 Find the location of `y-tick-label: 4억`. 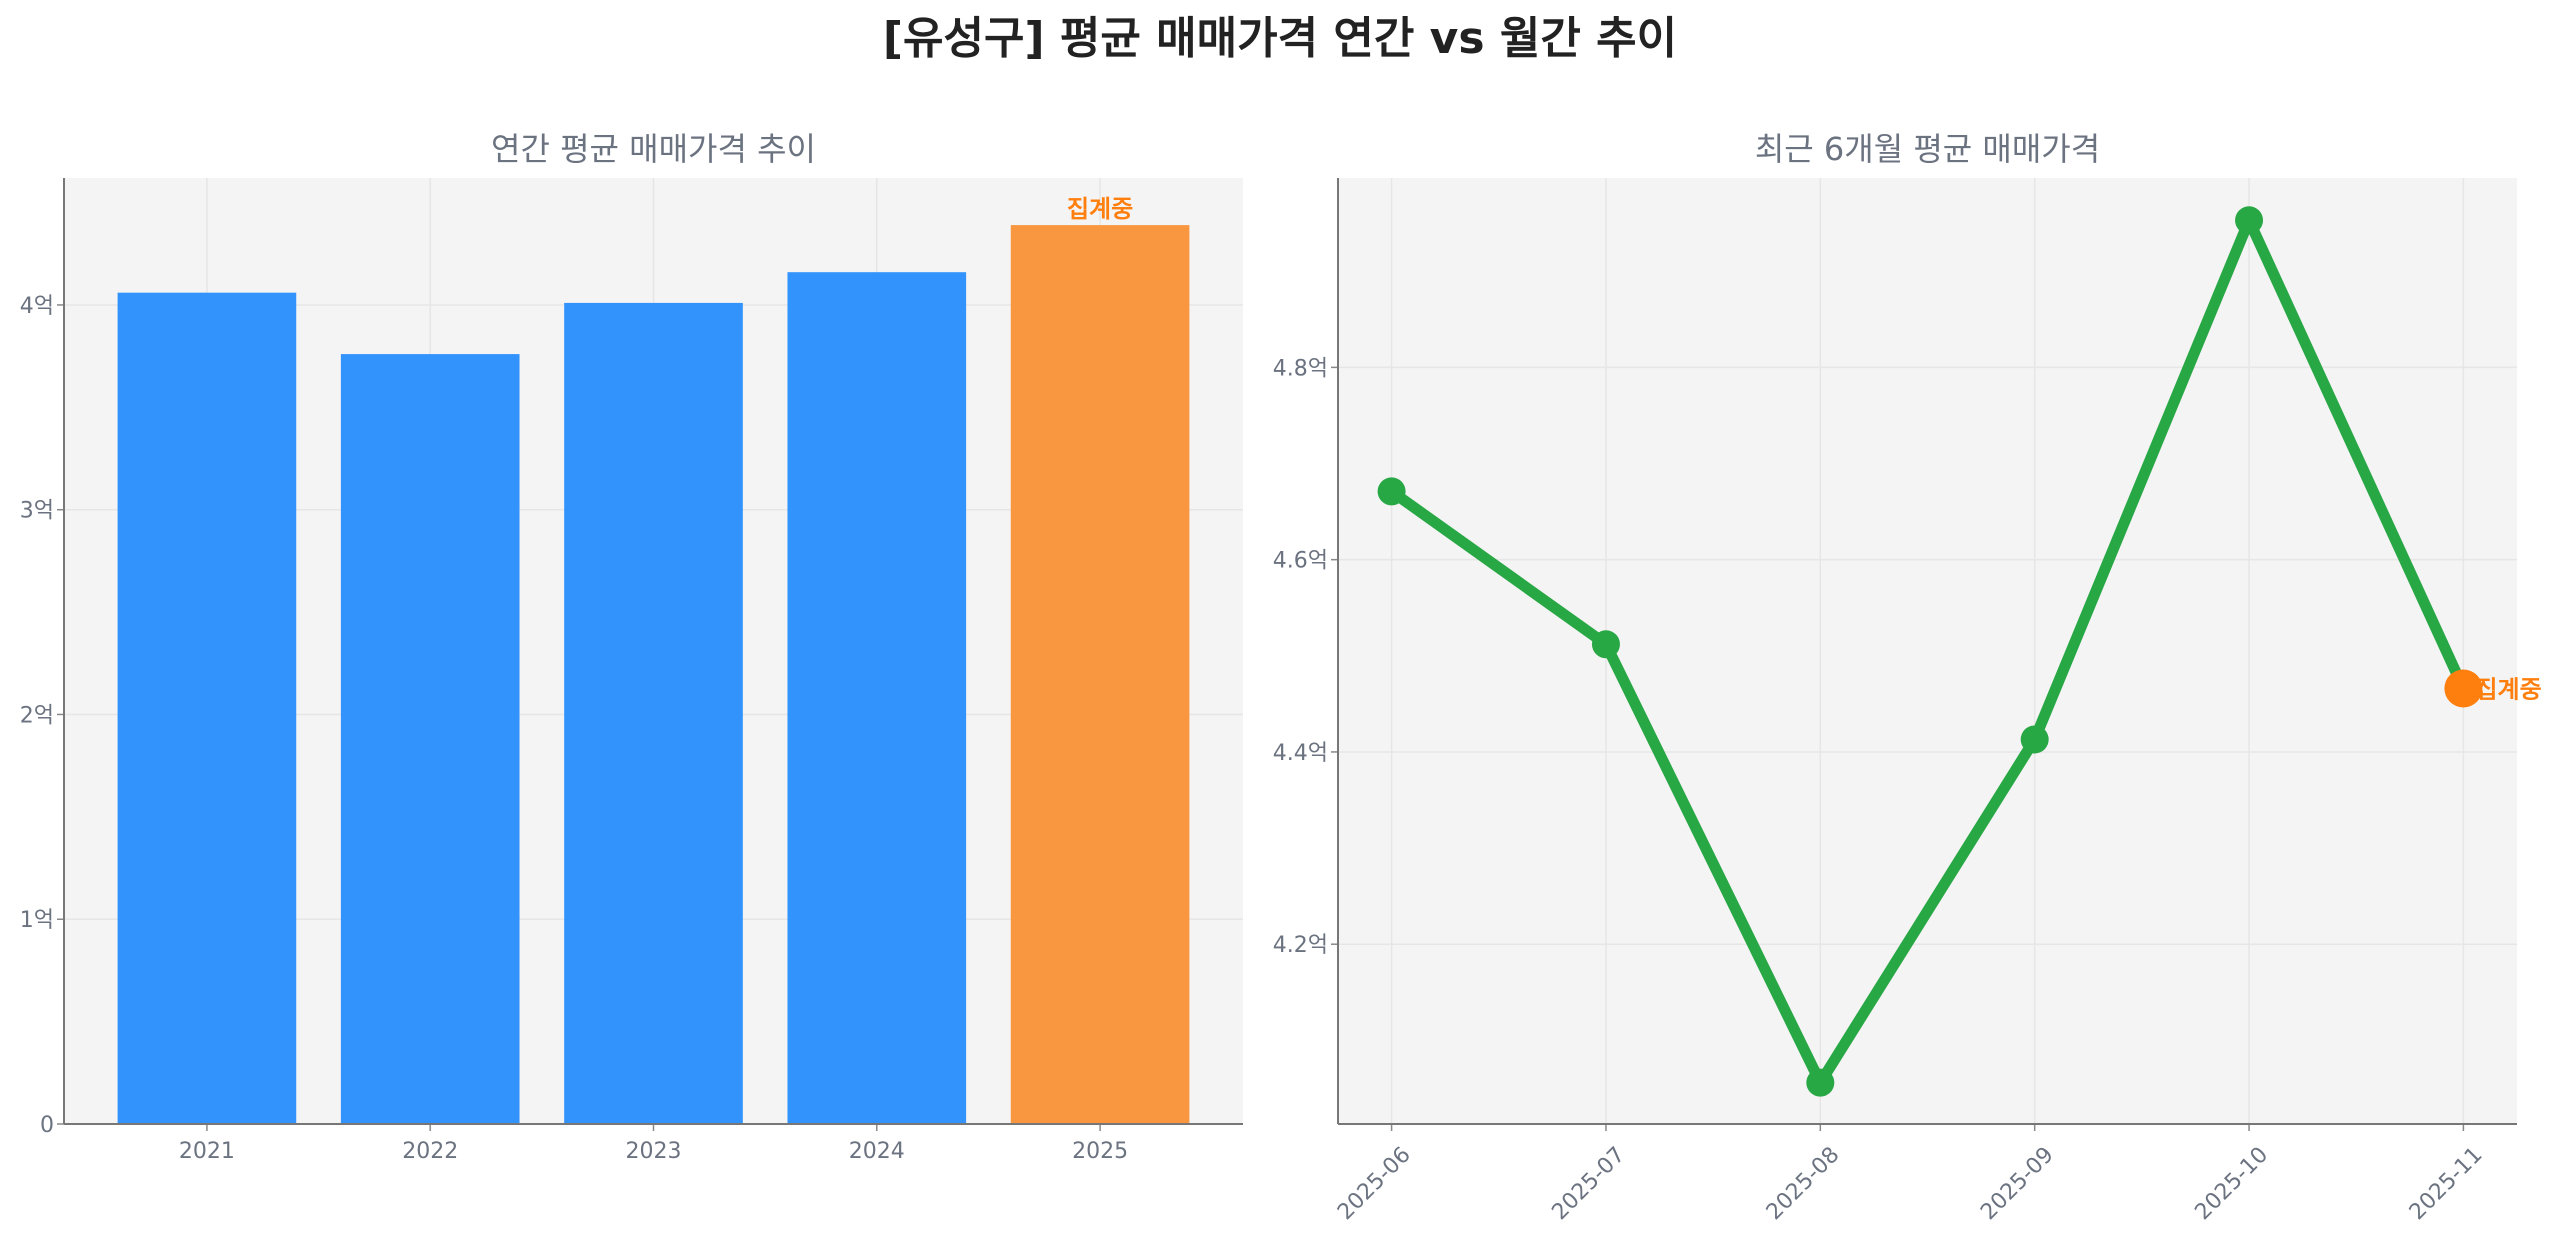

y-tick-label: 4억 is located at coordinates (37, 306).